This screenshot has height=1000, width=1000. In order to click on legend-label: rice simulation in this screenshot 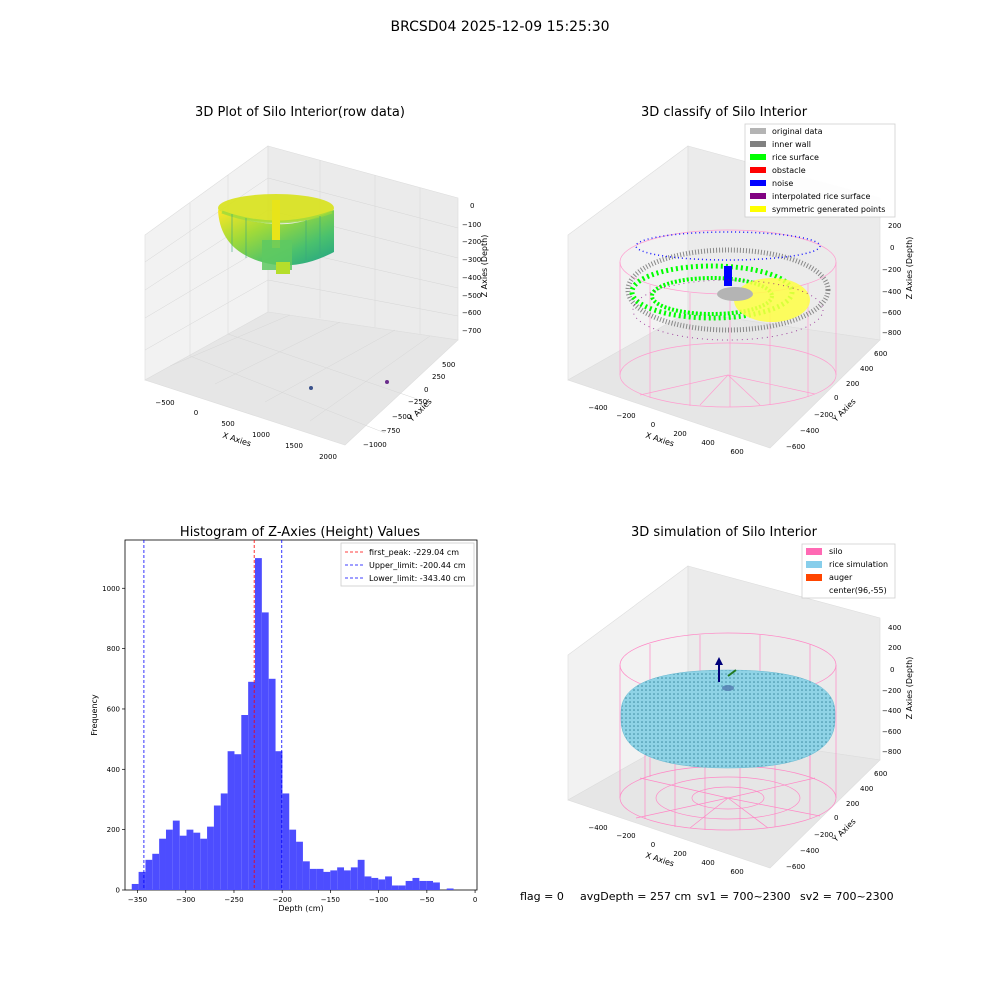, I will do `click(858, 564)`.